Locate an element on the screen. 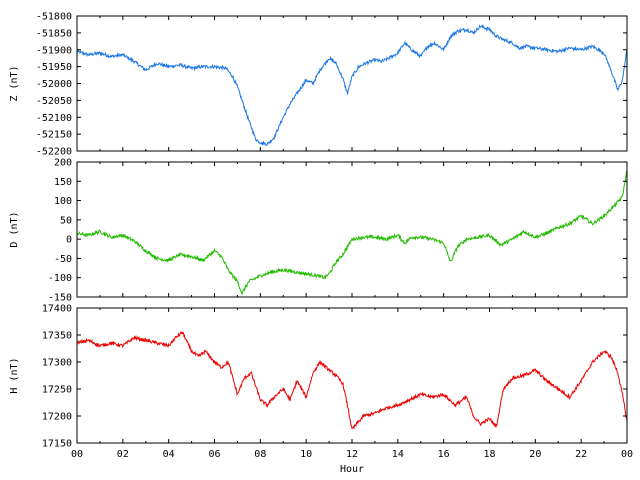 The image size is (640, 480). y-tick-label: 17250 is located at coordinates (57, 390).